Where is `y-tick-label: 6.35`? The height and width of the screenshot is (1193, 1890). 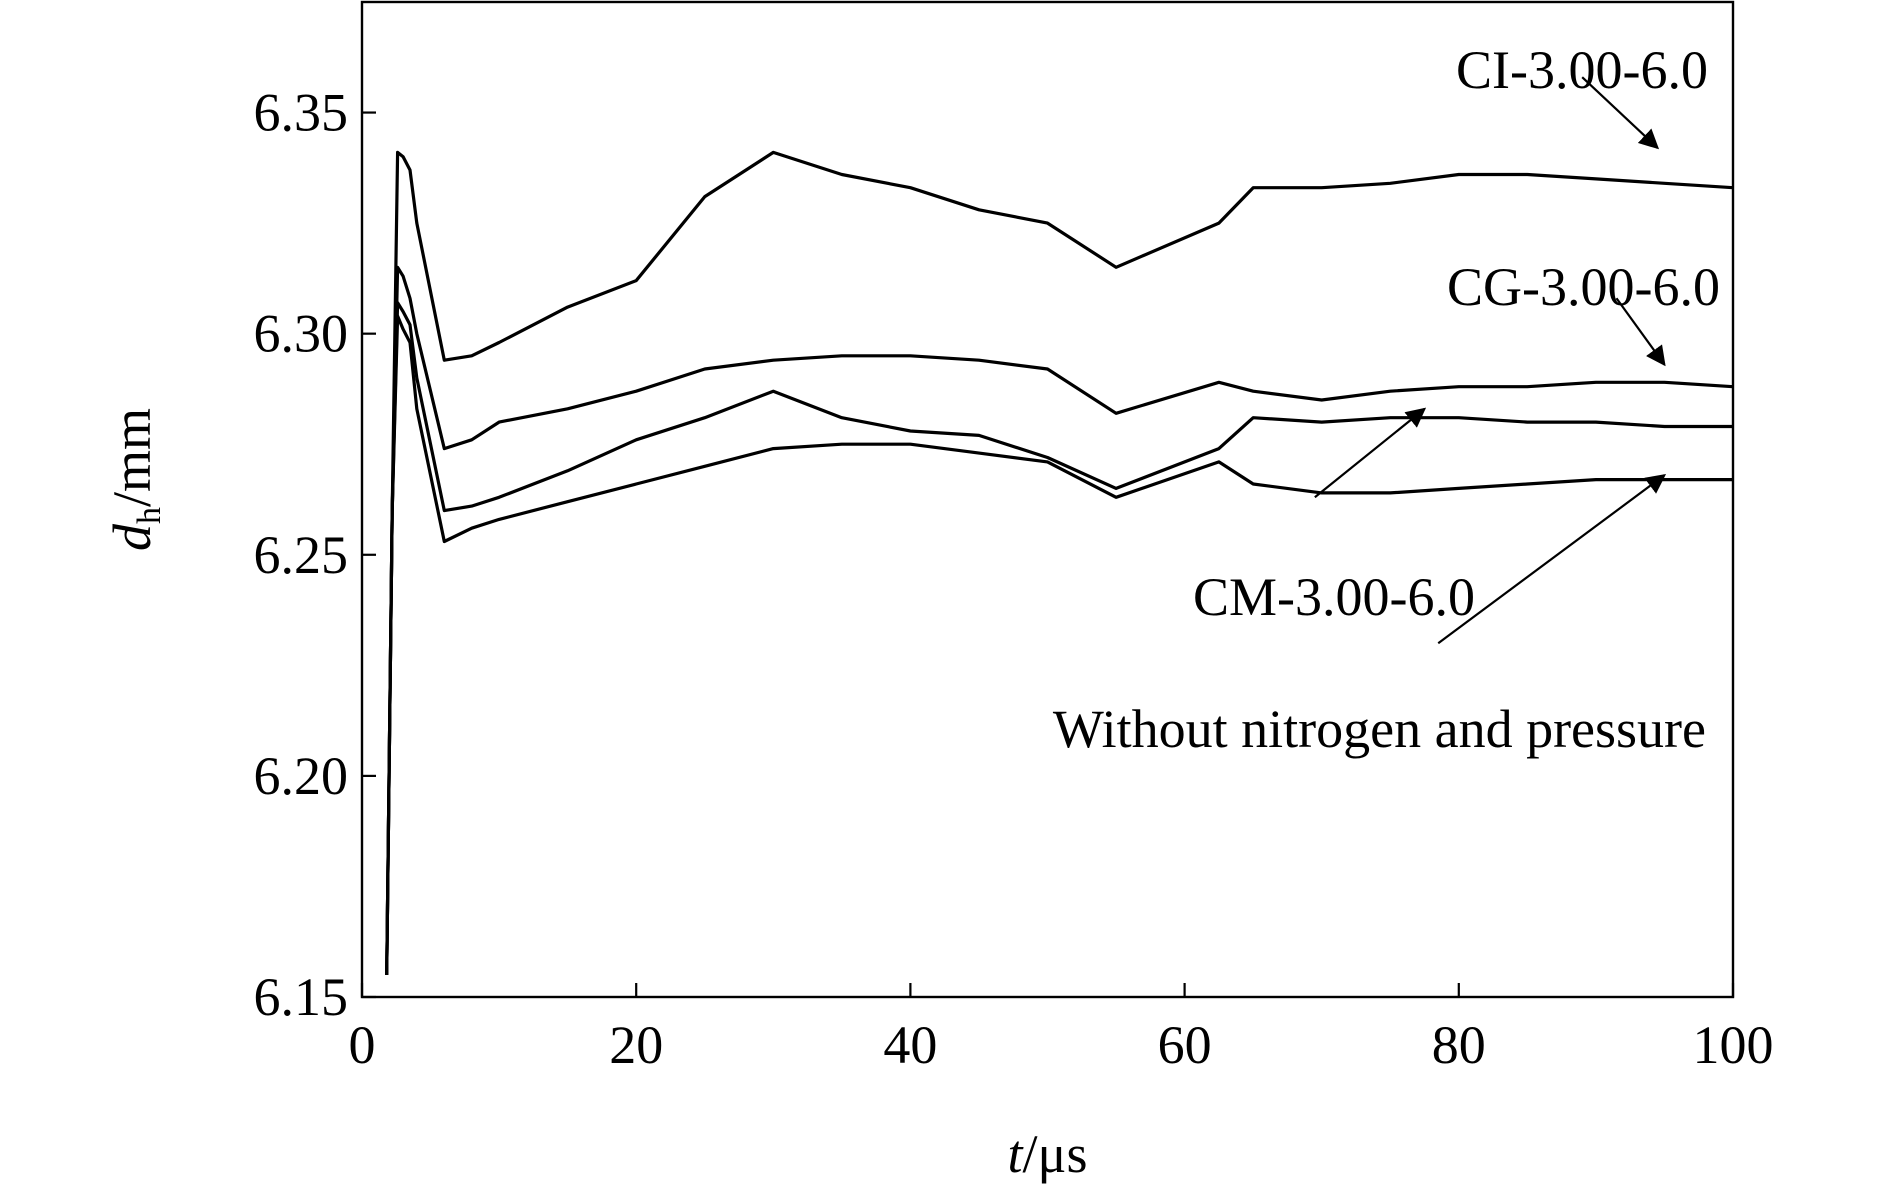 y-tick-label: 6.35 is located at coordinates (301, 113).